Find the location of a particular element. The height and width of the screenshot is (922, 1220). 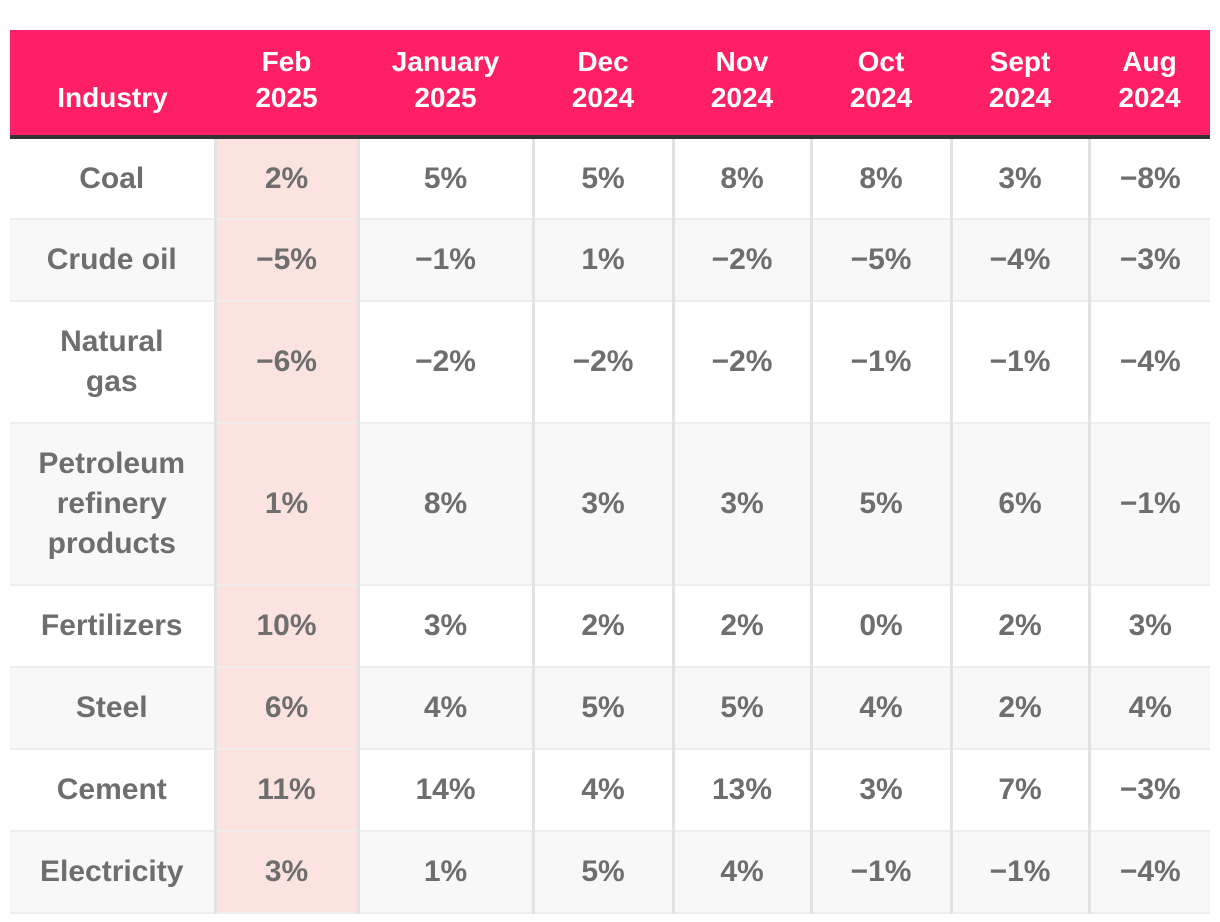

table-row: Electricity 3% 1% 5% 4% −1% −1% −4% is located at coordinates (610, 872).